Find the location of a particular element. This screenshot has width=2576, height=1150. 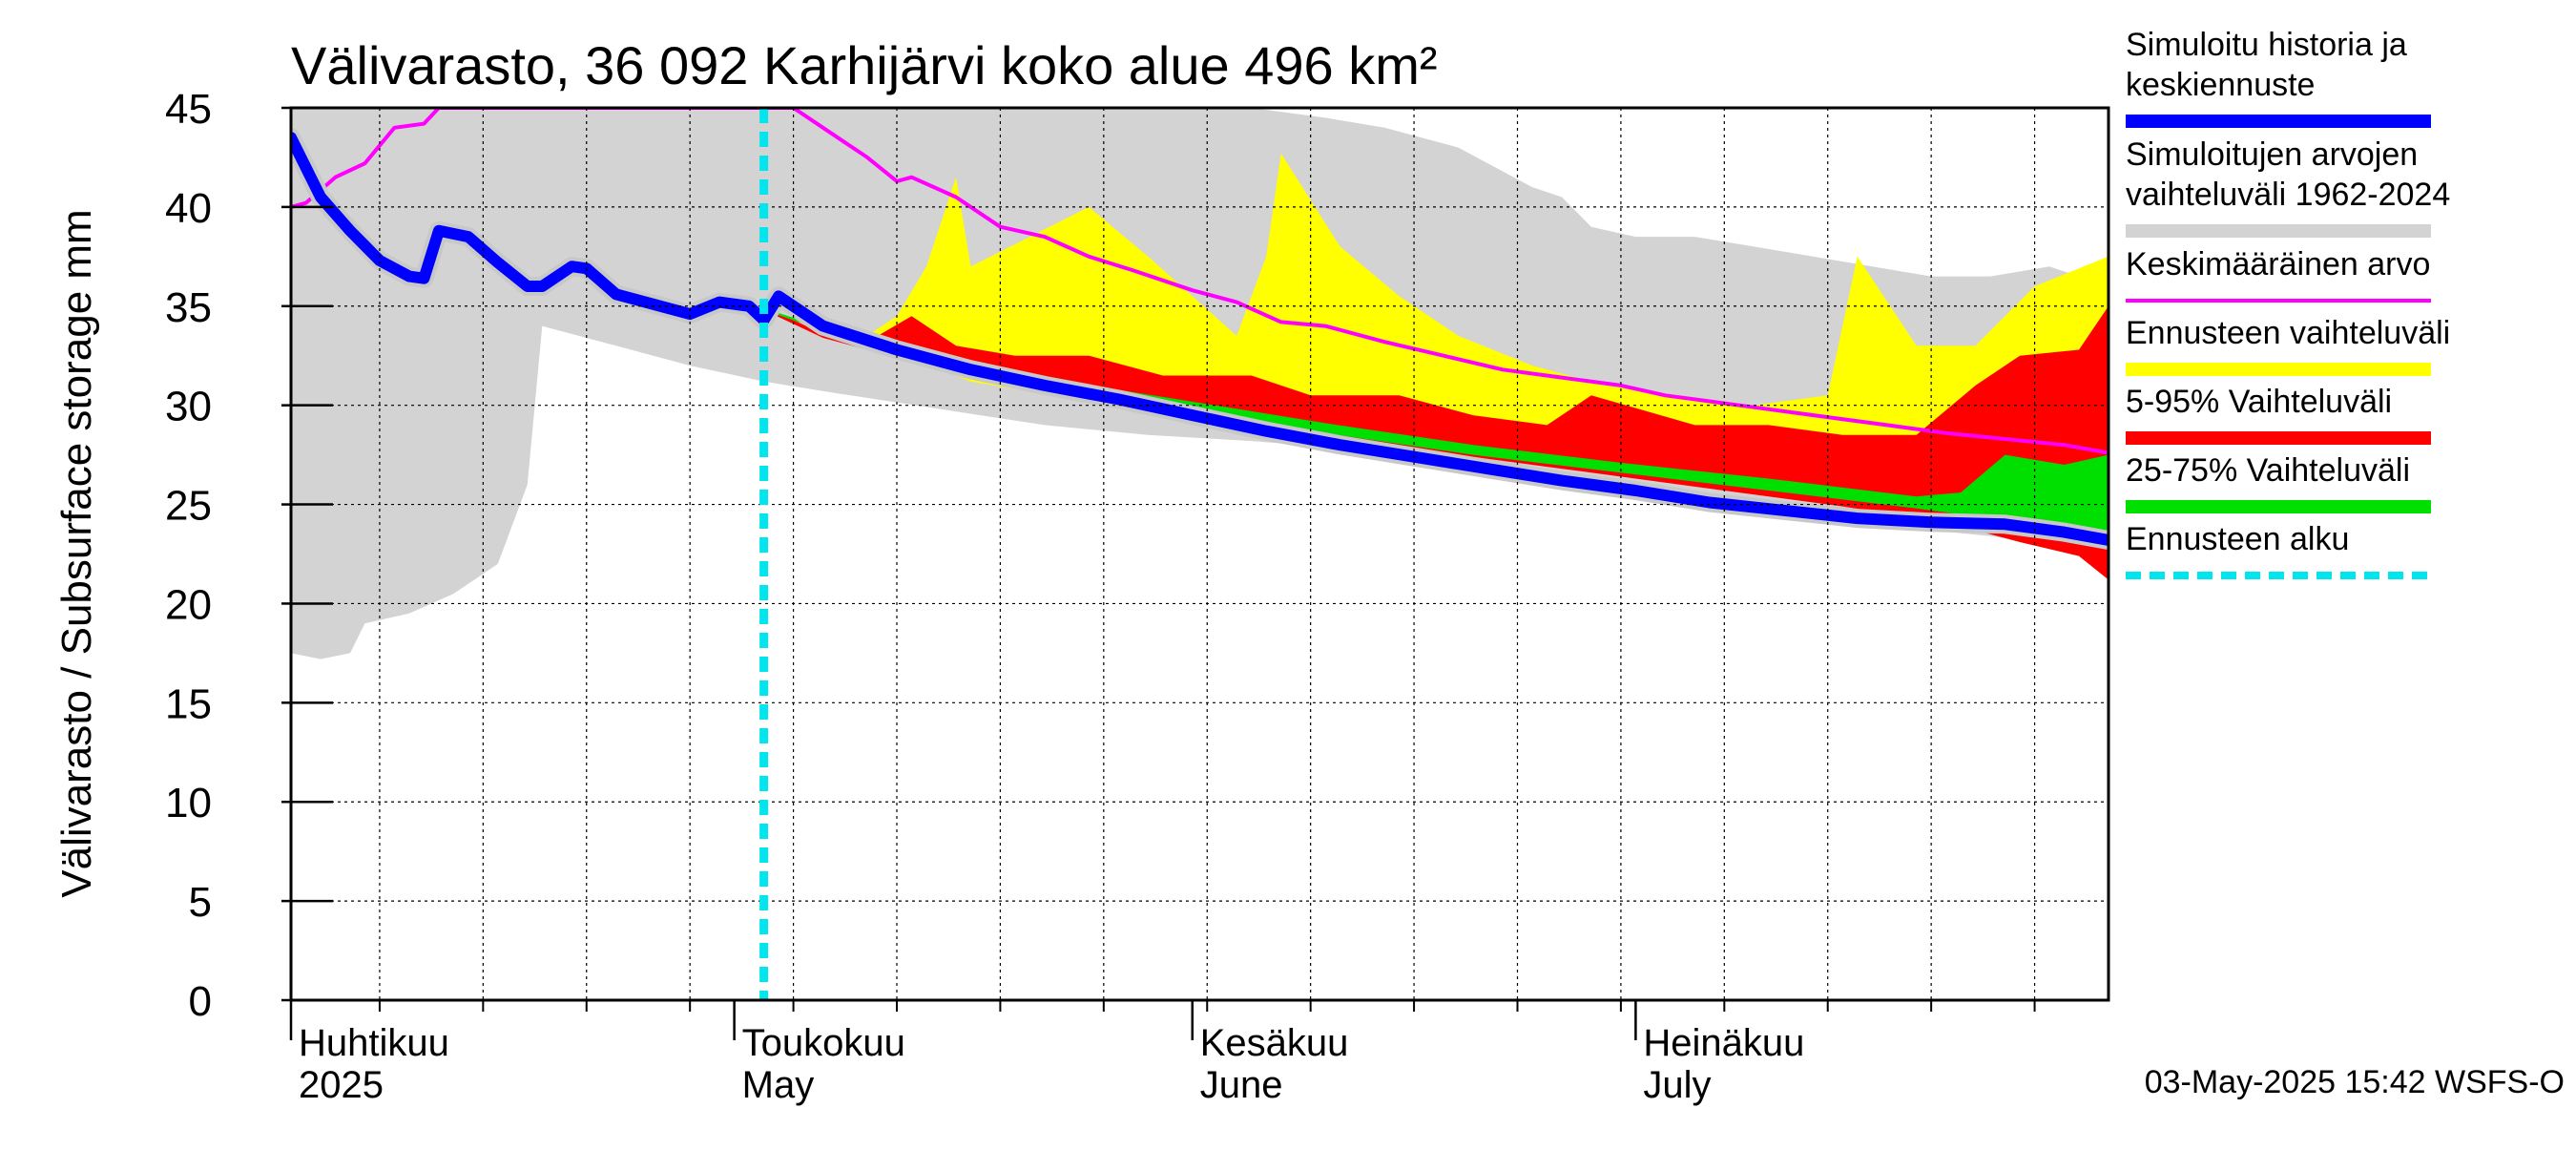

legend-item-4: 5-95% Vaihteluväli is located at coordinates (2278, 414).